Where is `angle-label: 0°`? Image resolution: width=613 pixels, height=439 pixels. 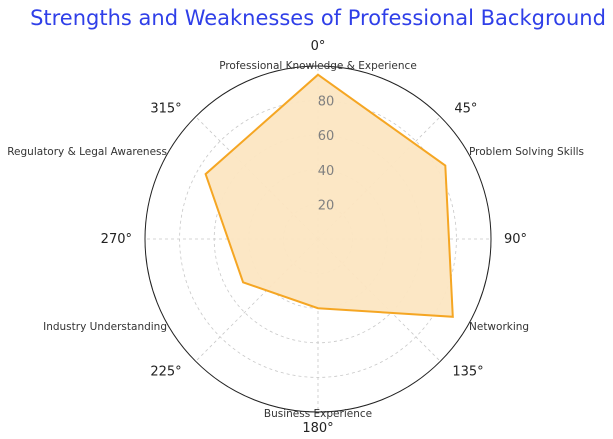 angle-label: 0° is located at coordinates (318, 46).